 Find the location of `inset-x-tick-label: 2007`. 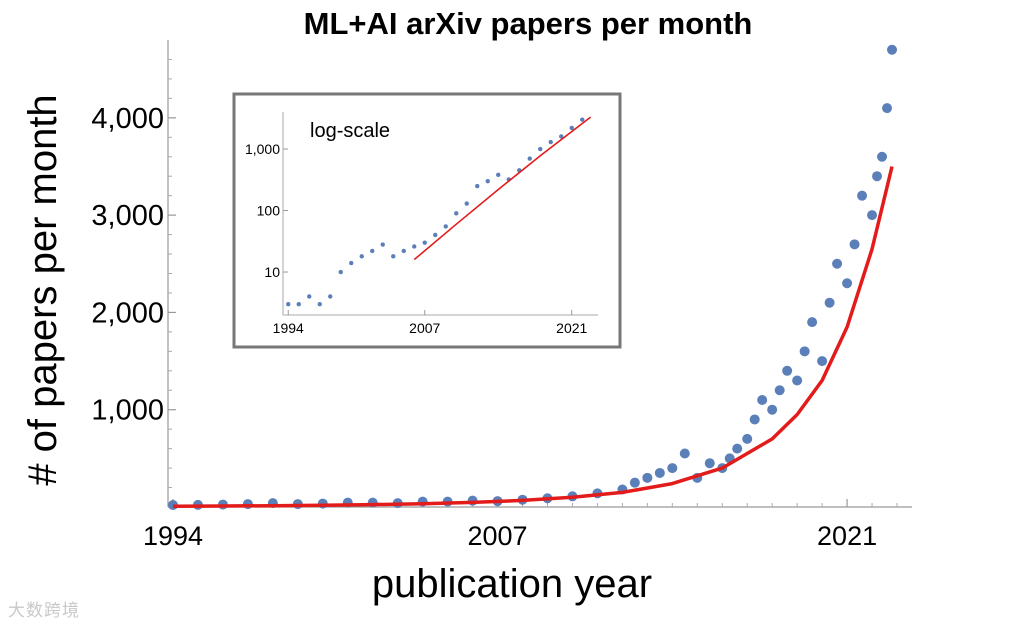

inset-x-tick-label: 2007 is located at coordinates (424, 328).